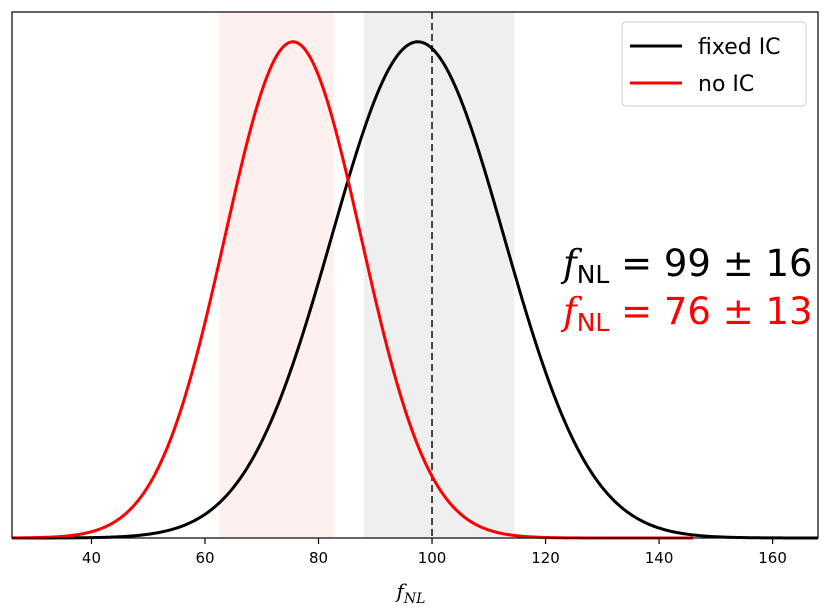 This screenshot has height=615, width=830. I want to click on legend-box, so click(714, 64).